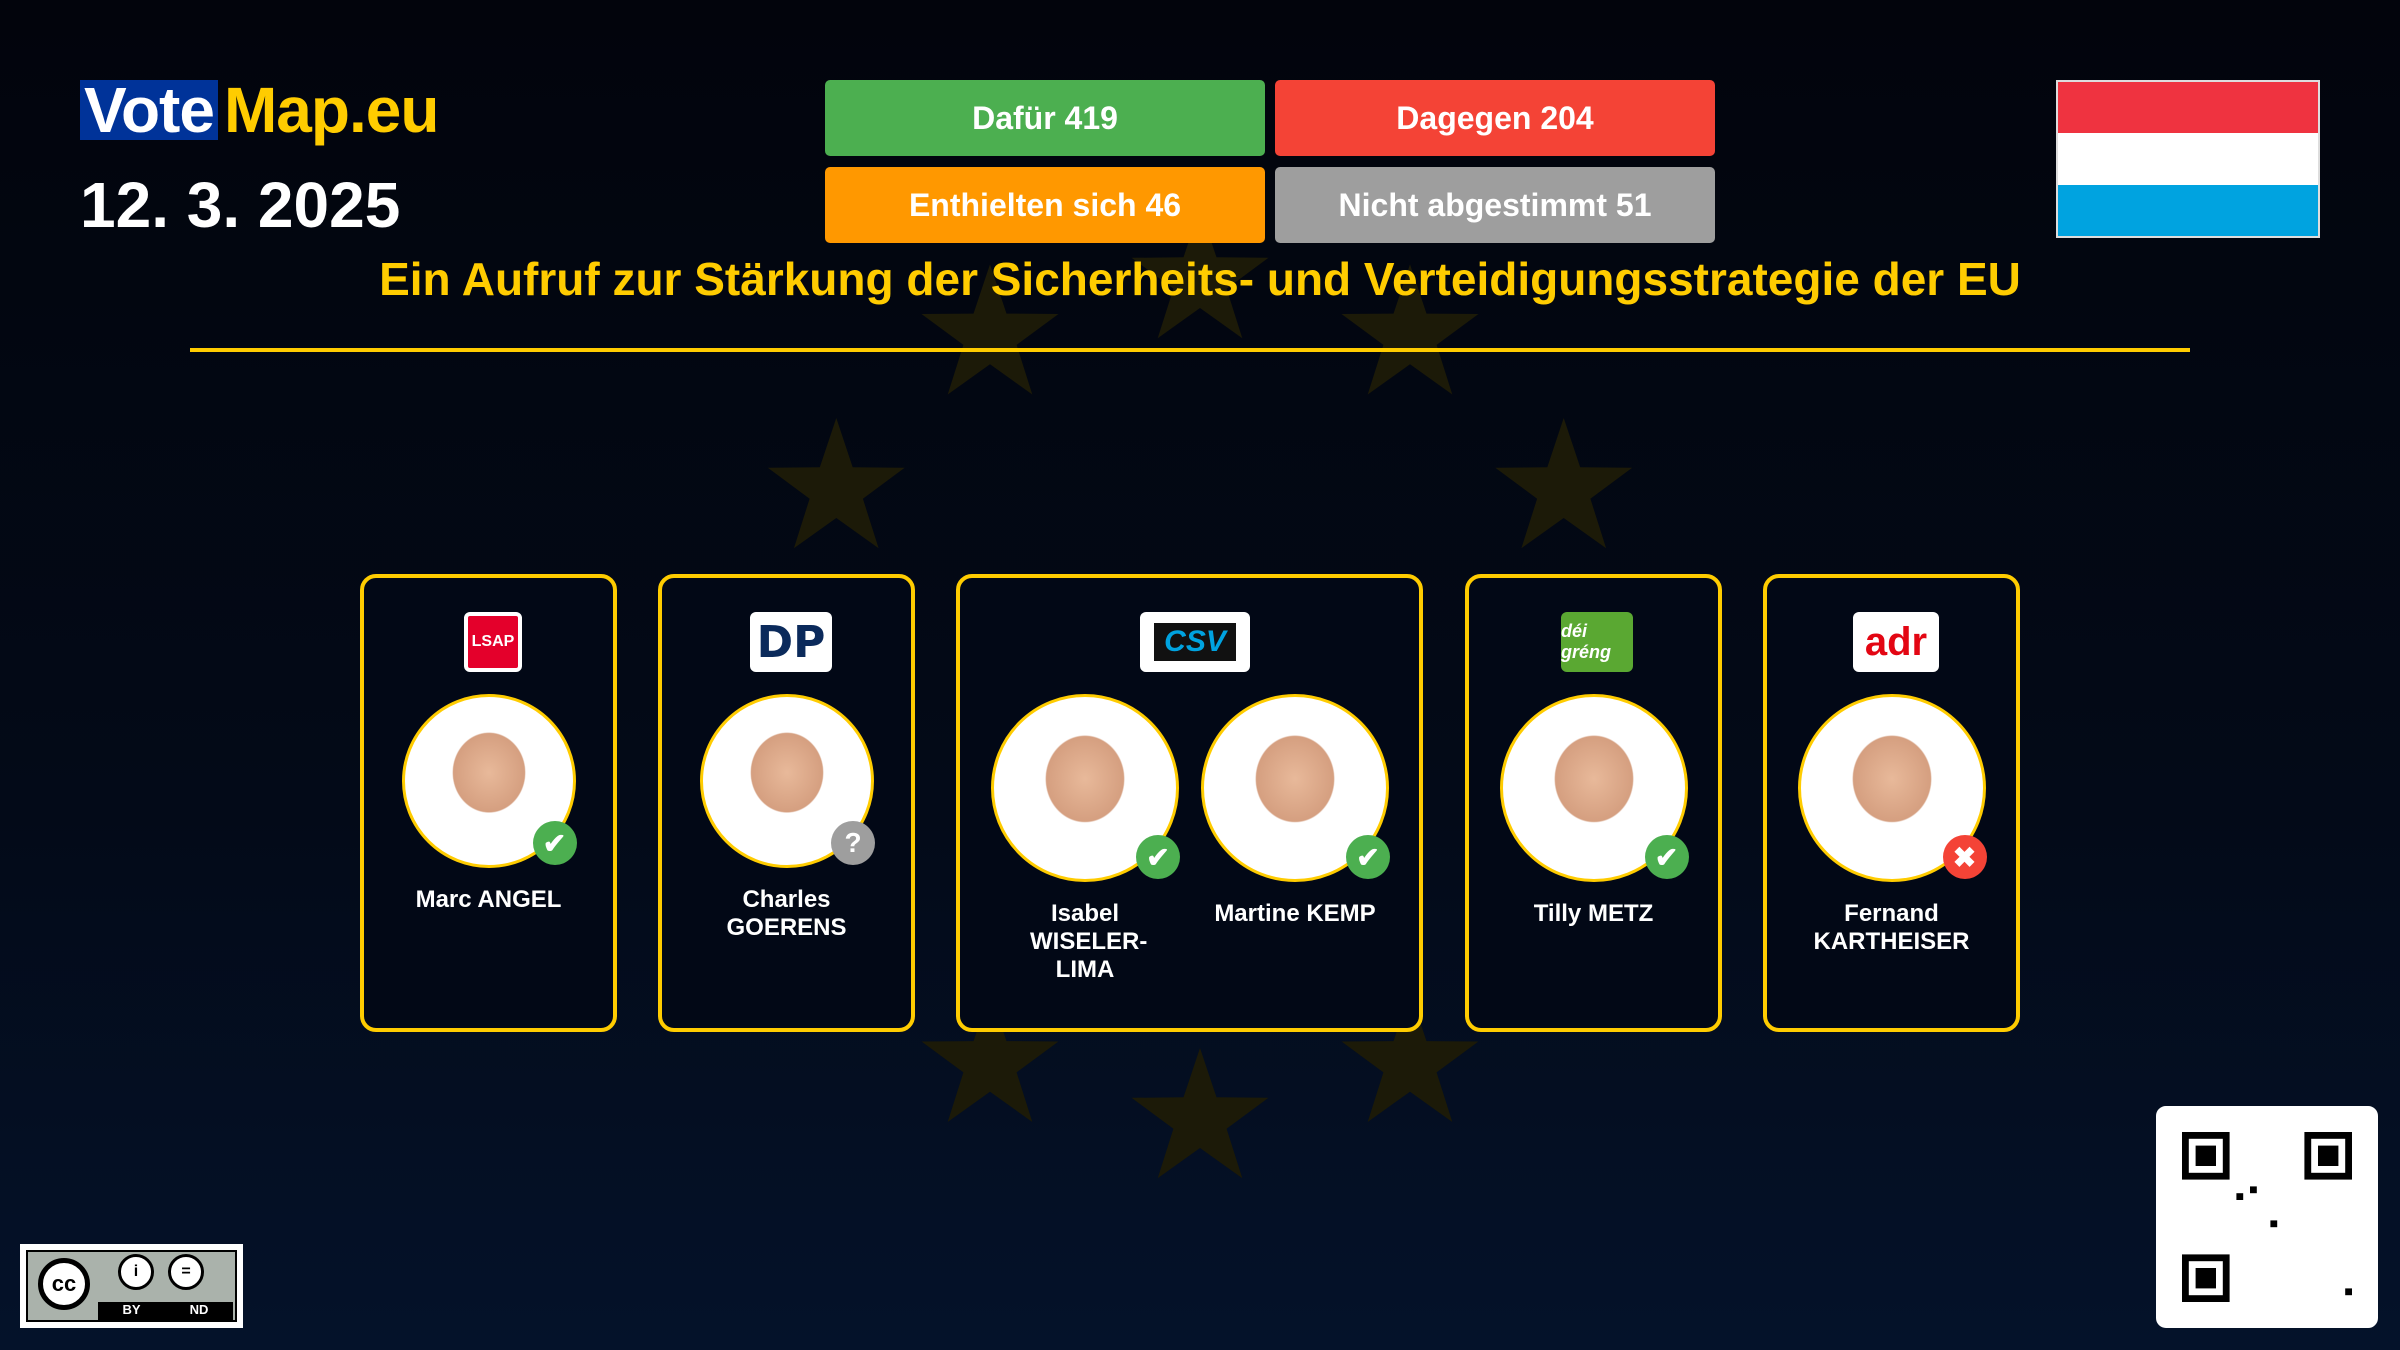  Describe the element at coordinates (240, 205) in the screenshot. I see `vote-date: 12. 3. 2025` at that location.